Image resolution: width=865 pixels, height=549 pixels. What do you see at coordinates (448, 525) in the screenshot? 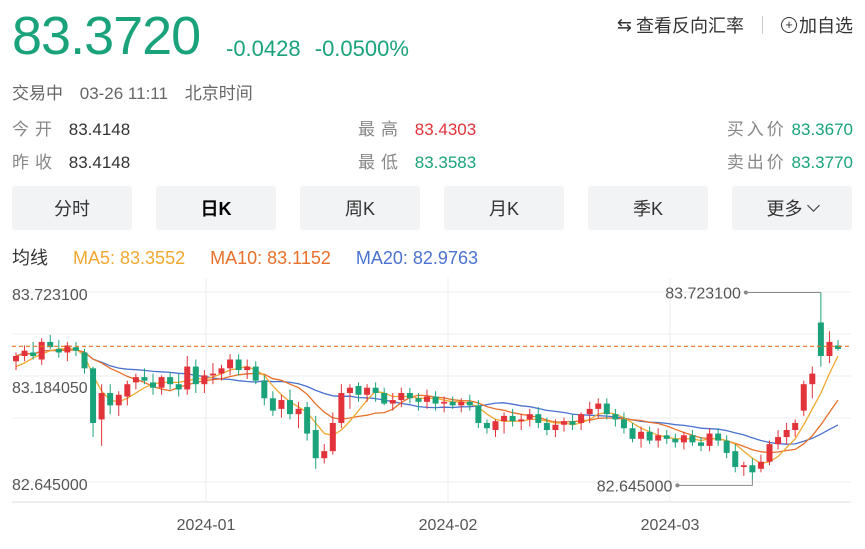
I see `x-tick-label: 2024-02` at bounding box center [448, 525].